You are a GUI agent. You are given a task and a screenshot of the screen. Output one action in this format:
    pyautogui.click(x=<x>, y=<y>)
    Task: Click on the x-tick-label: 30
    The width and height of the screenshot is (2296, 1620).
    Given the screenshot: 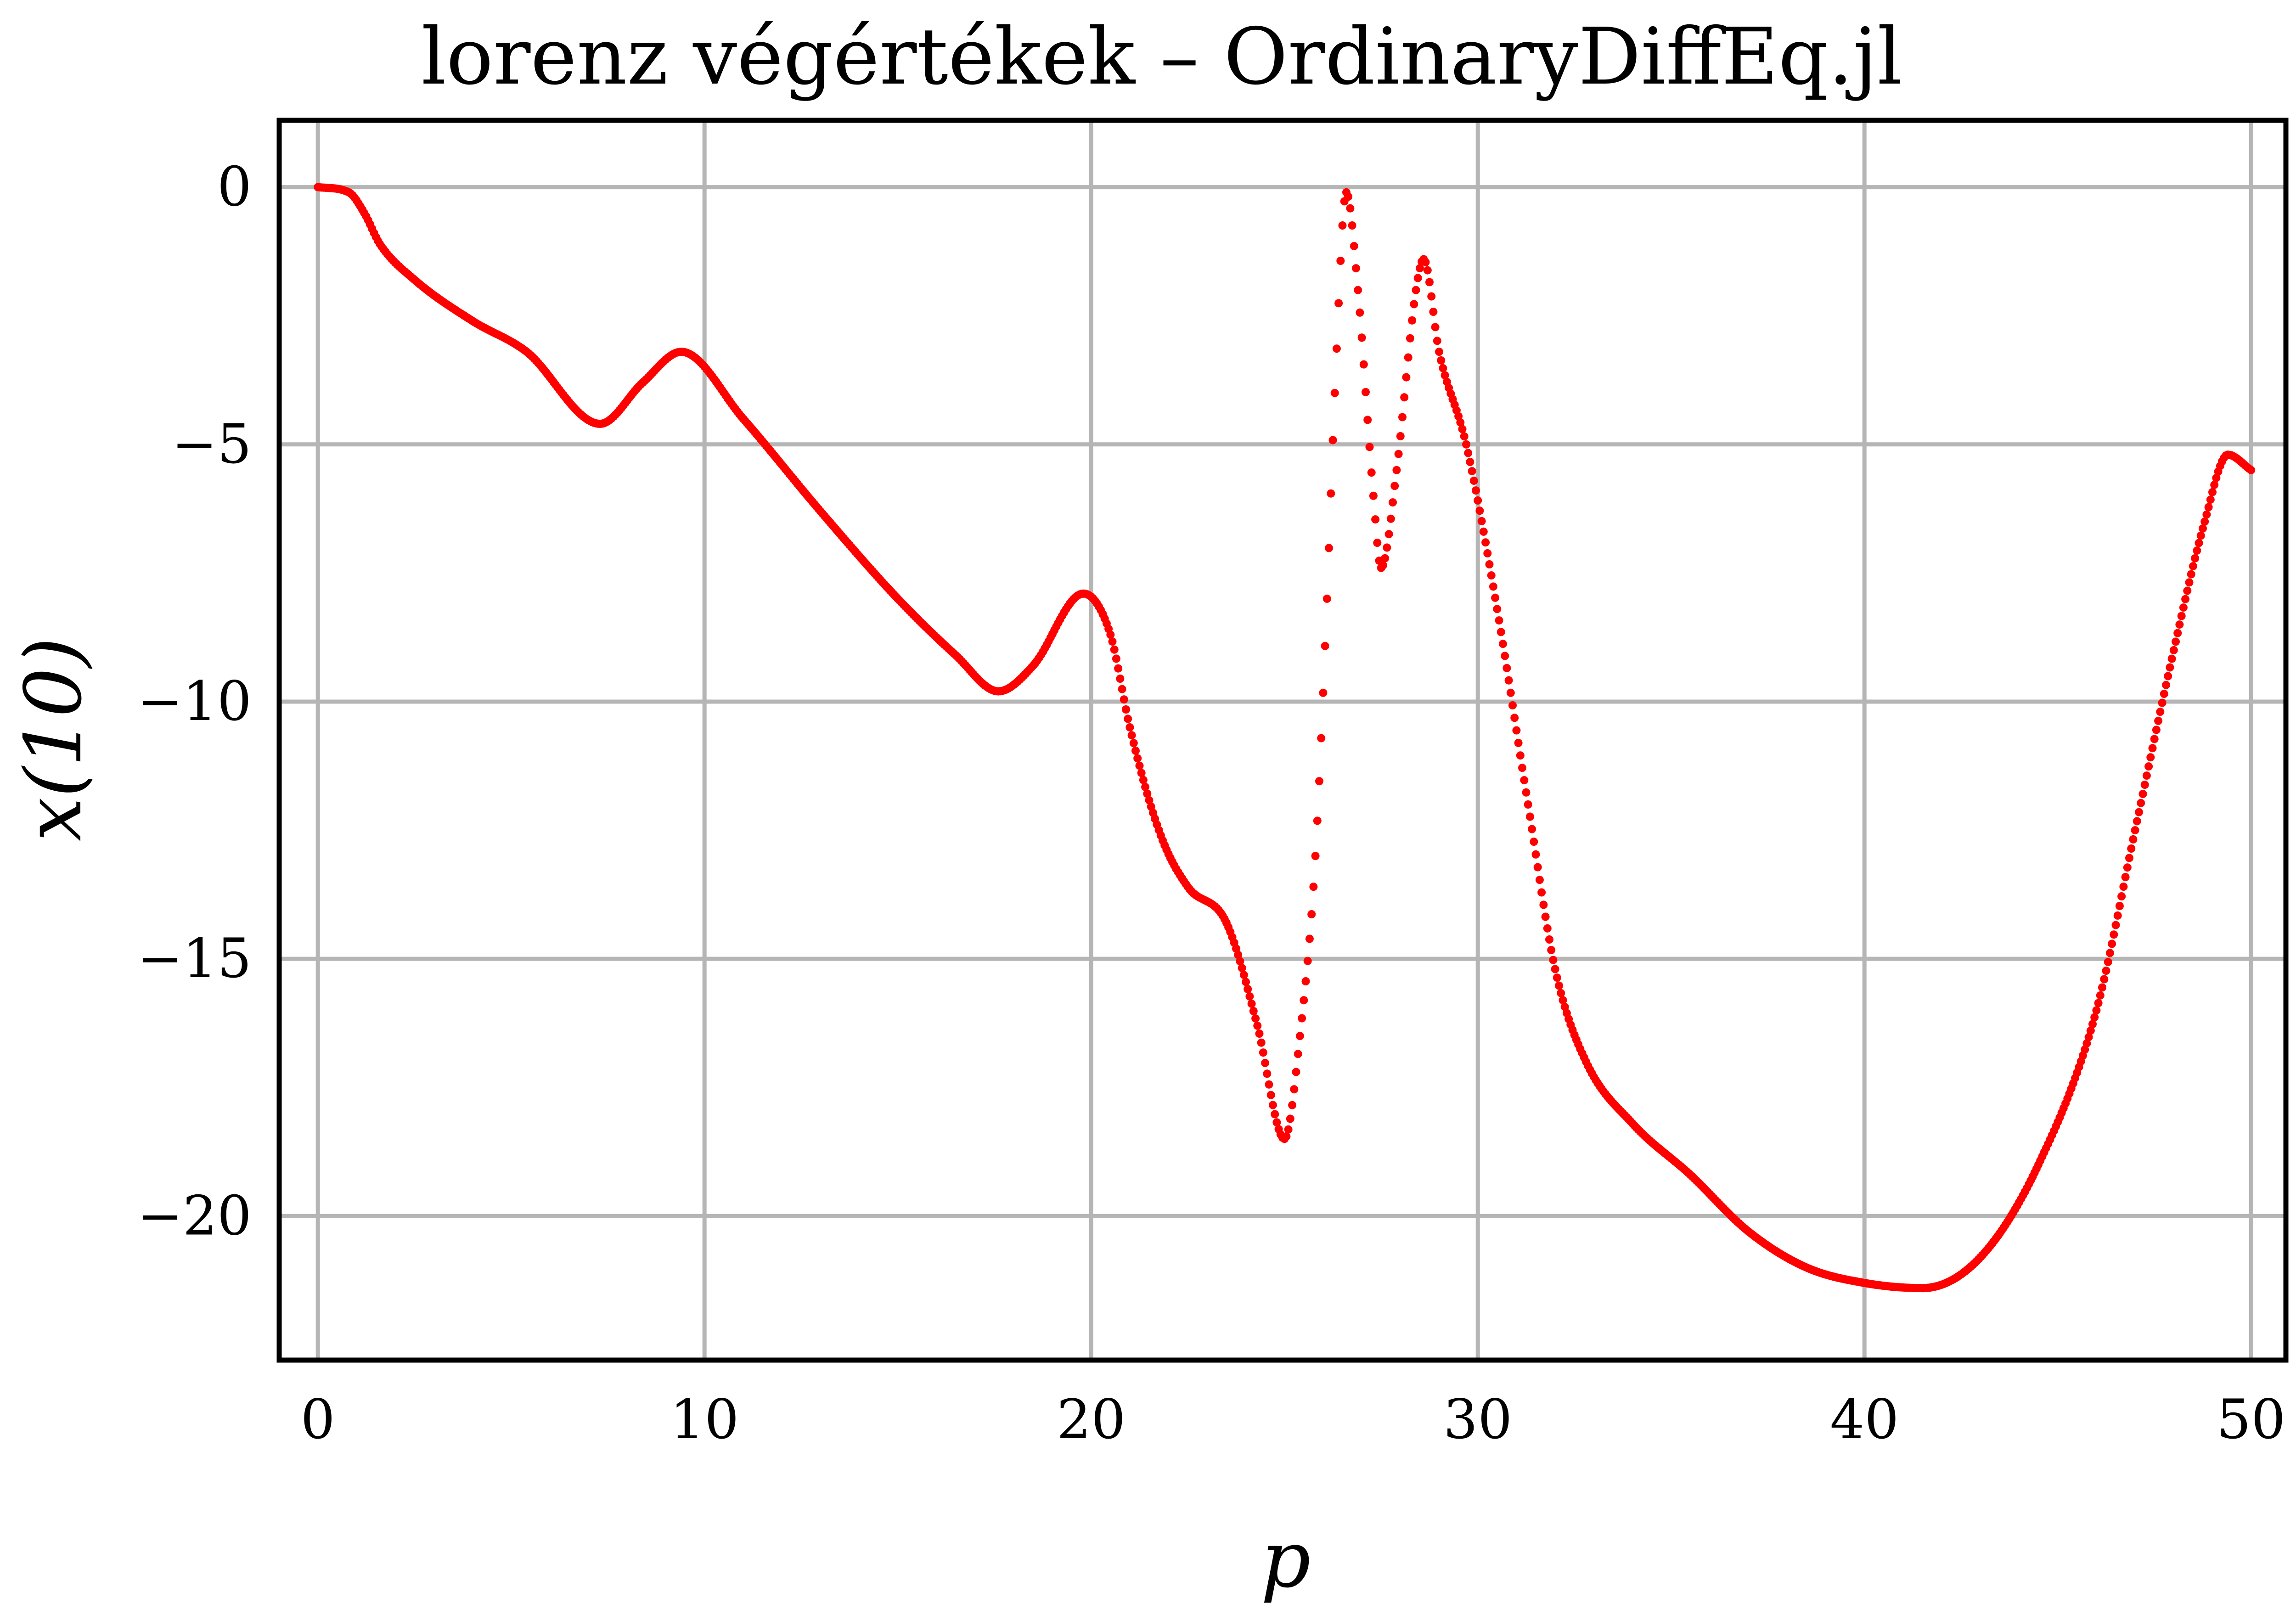 What is the action you would take?
    pyautogui.click(x=1477, y=1419)
    